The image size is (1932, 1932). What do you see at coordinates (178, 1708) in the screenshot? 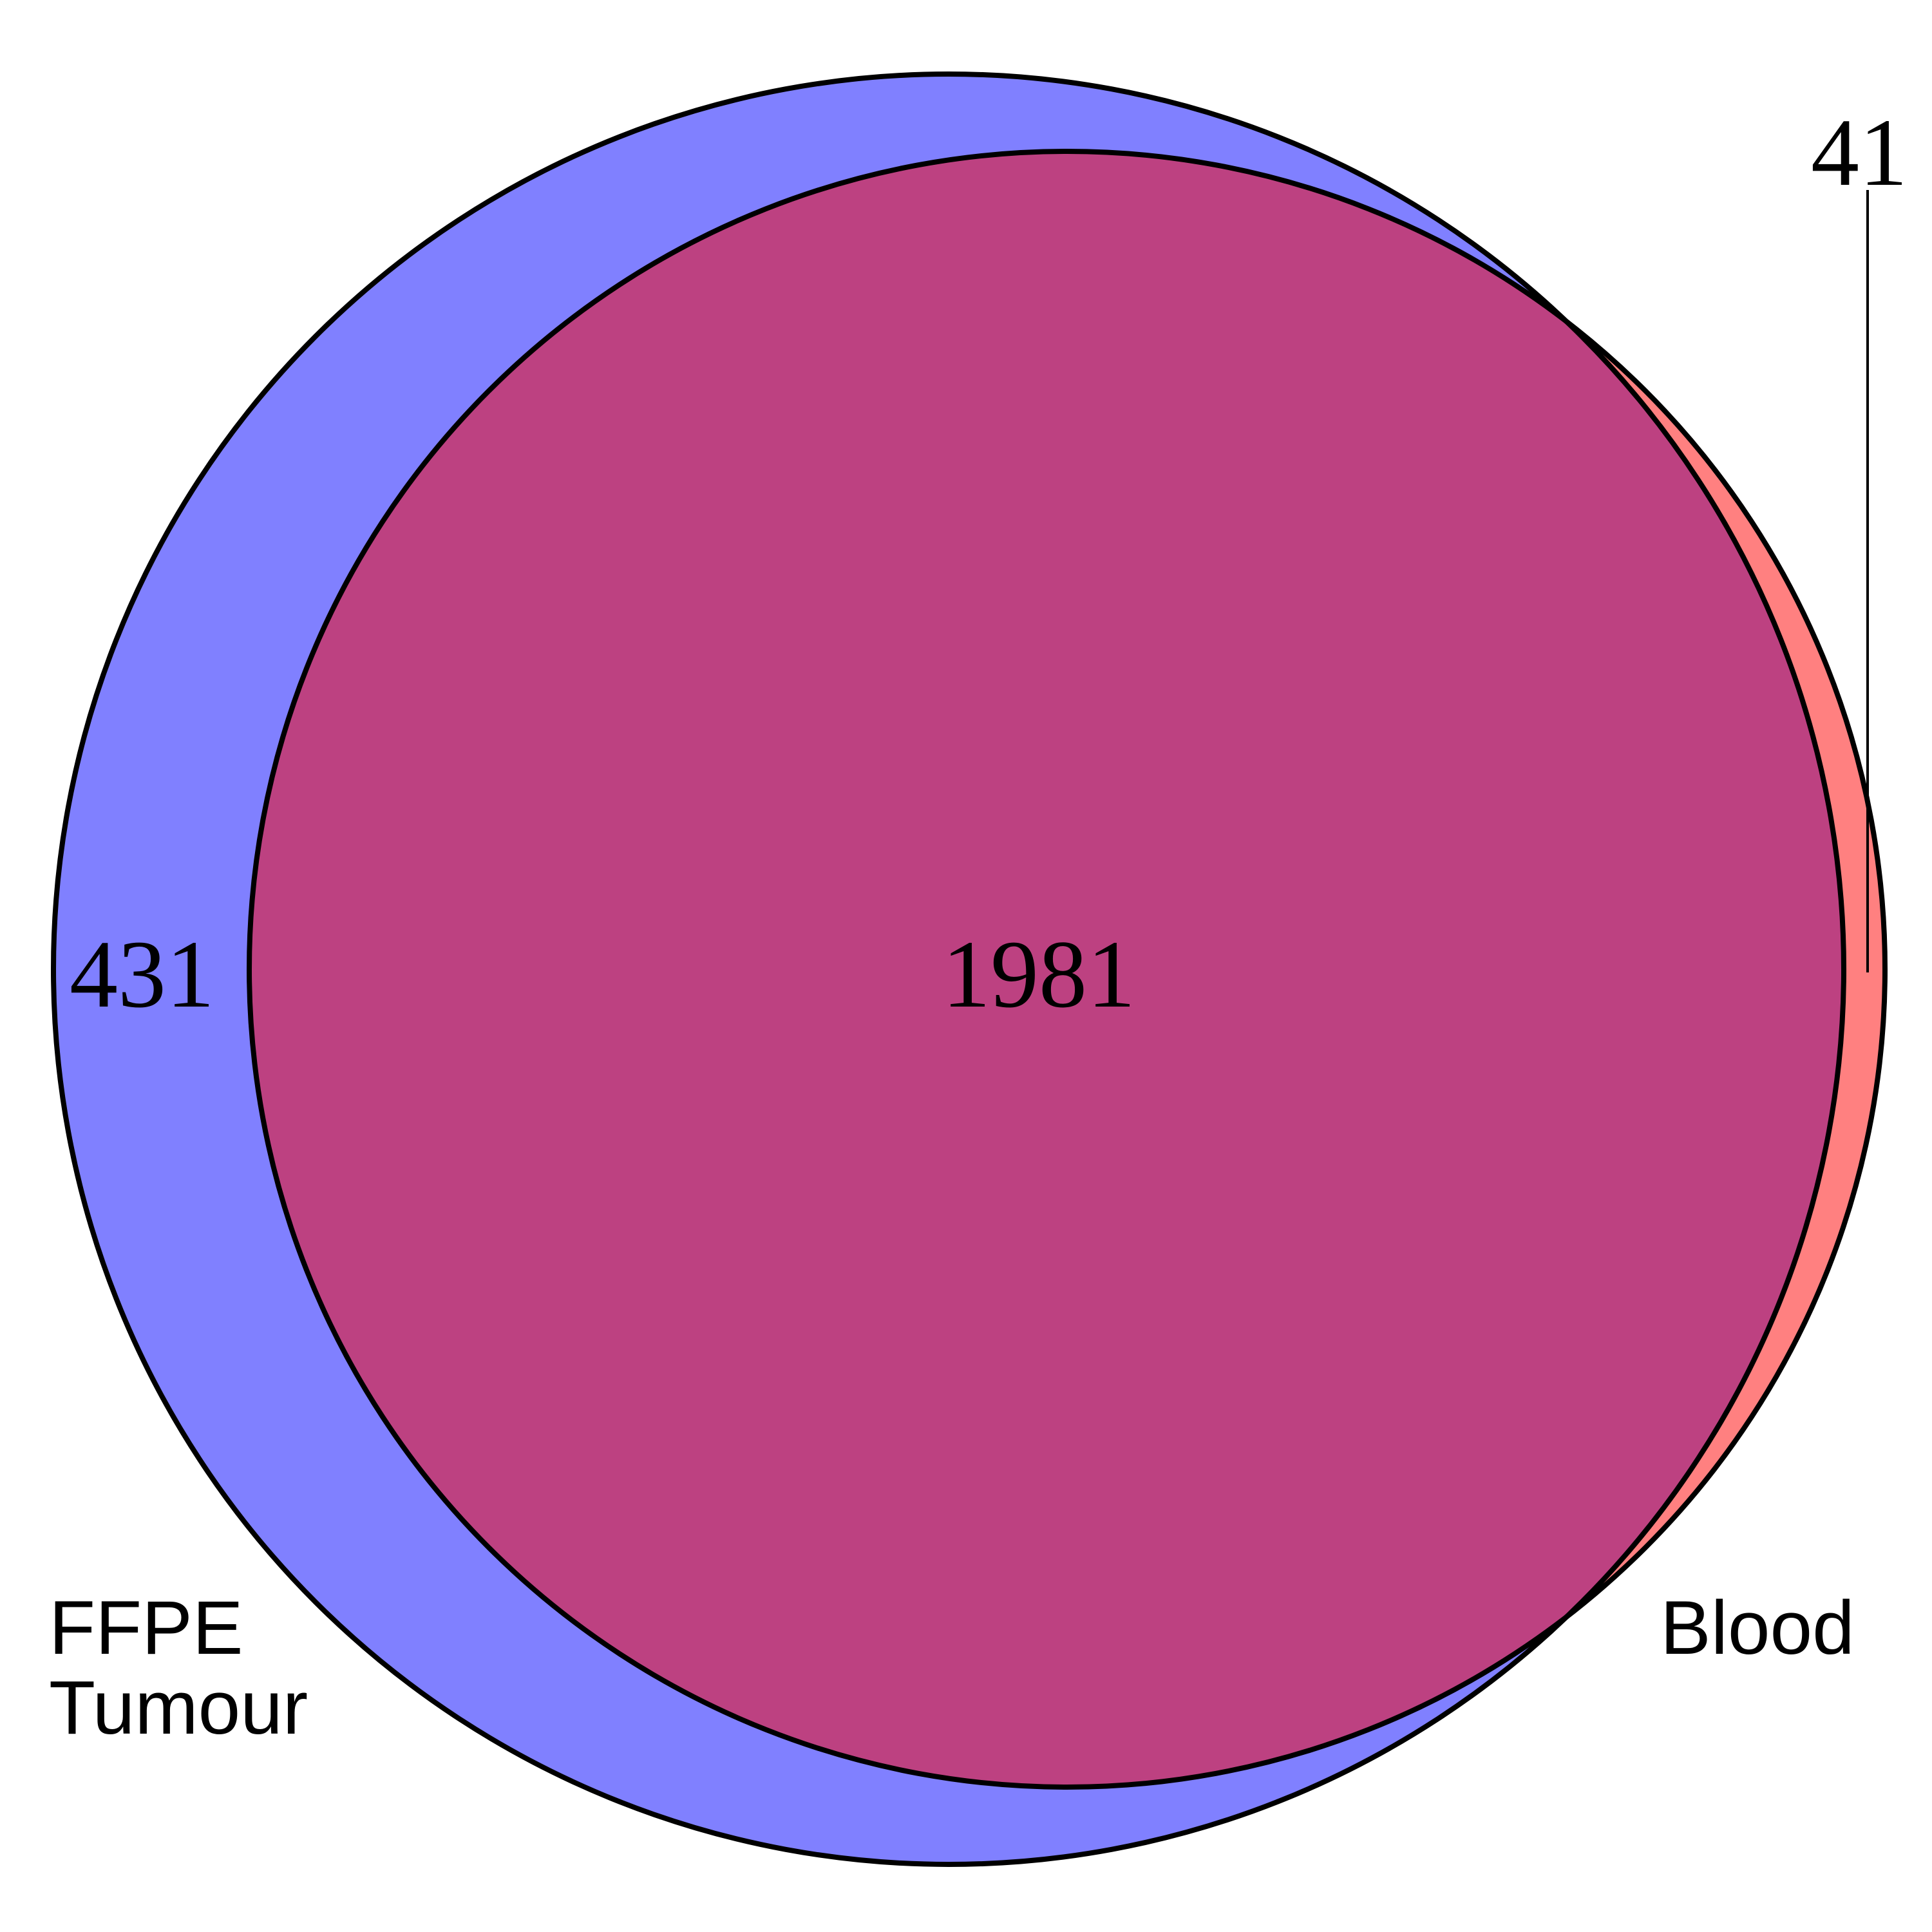
I see `ffpe-label-line2: Tumour` at bounding box center [178, 1708].